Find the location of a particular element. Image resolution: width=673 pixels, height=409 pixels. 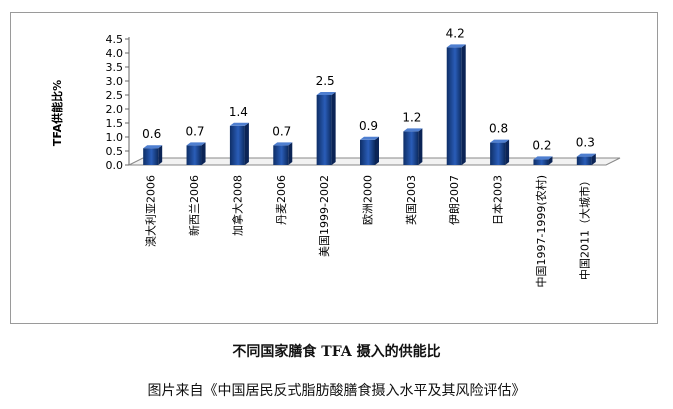

data-label: 0.6 is located at coordinates (151, 134).